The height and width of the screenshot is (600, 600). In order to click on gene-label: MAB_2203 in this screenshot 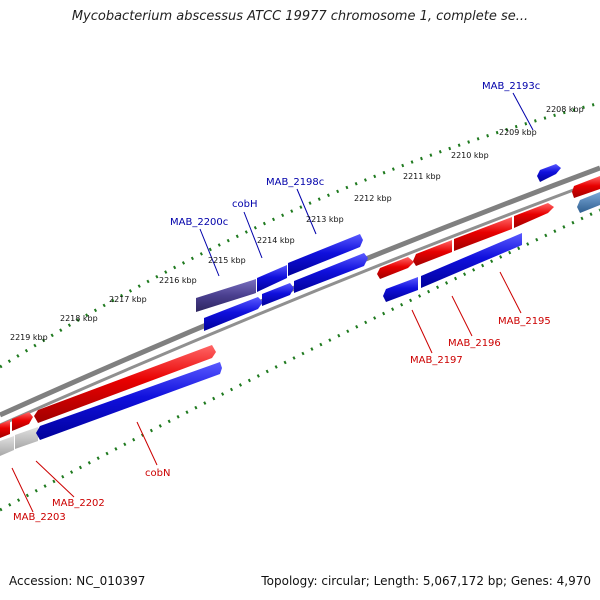, I will do `click(39, 517)`.